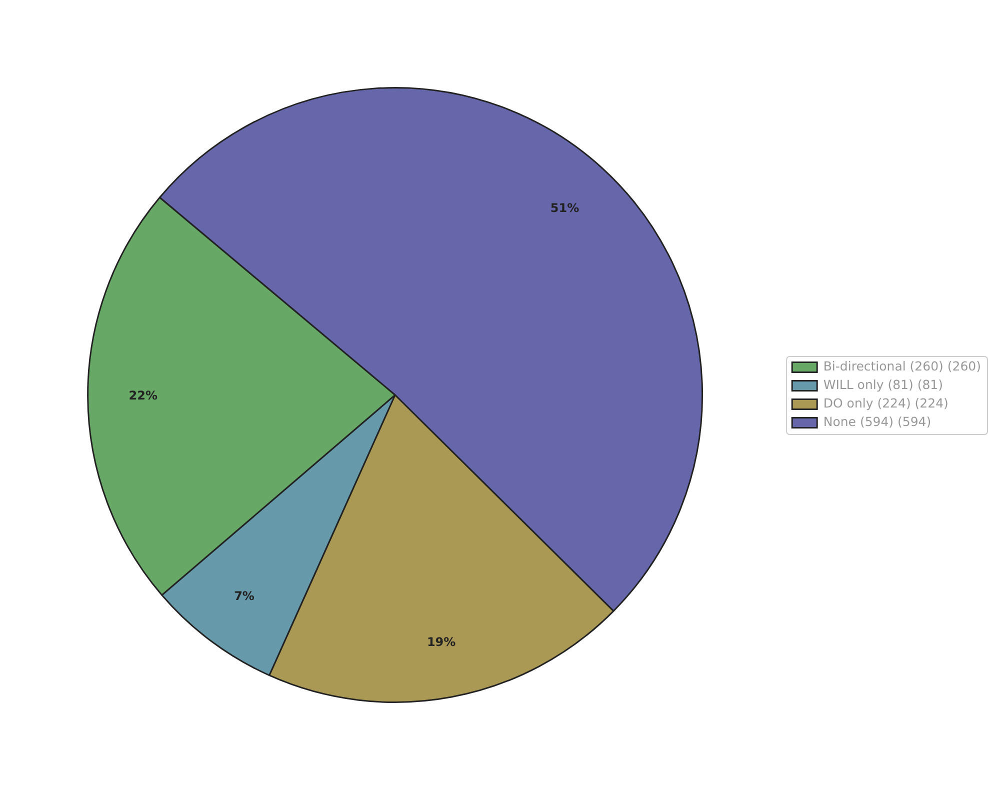 The width and height of the screenshot is (999, 790). What do you see at coordinates (244, 595) in the screenshot?
I see `data-label: 7%` at bounding box center [244, 595].